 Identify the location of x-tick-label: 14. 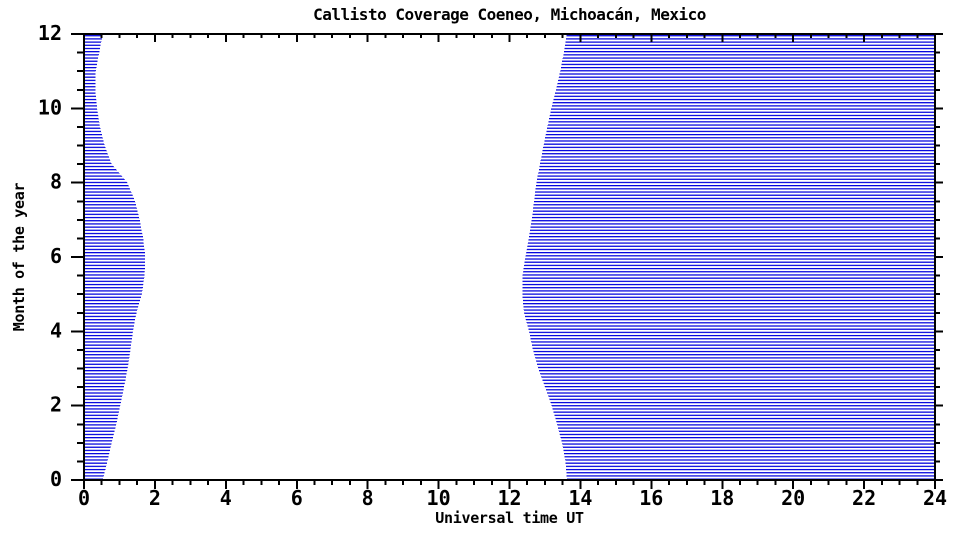
(580, 498).